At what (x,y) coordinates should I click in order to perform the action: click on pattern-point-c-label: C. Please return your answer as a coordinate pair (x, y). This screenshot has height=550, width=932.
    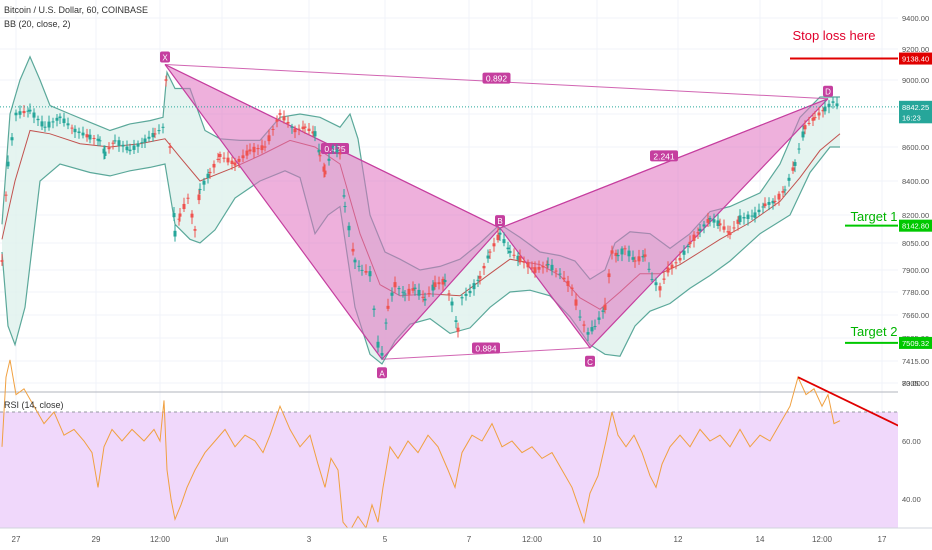
    Looking at the image, I should click on (590, 362).